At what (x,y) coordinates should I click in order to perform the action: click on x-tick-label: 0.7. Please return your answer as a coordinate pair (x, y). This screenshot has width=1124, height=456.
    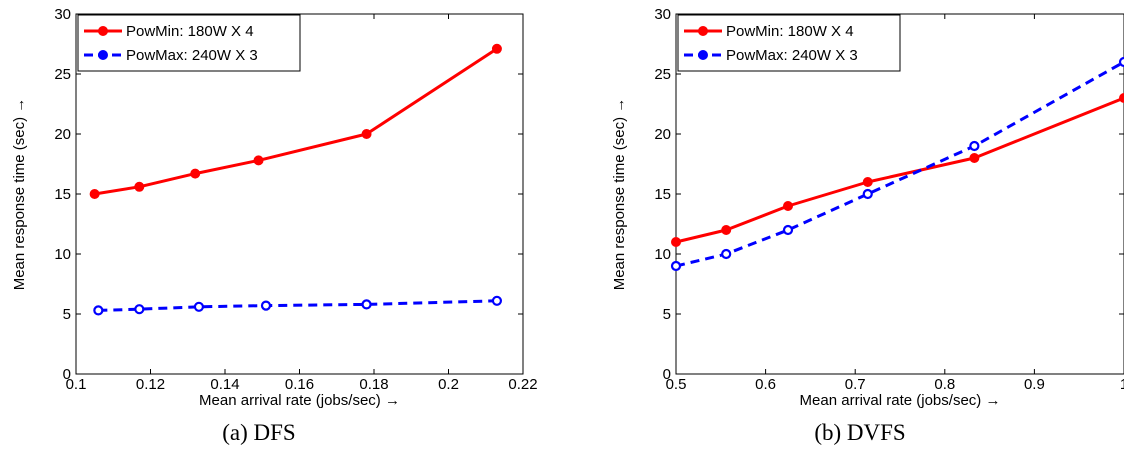
    Looking at the image, I should click on (855, 384).